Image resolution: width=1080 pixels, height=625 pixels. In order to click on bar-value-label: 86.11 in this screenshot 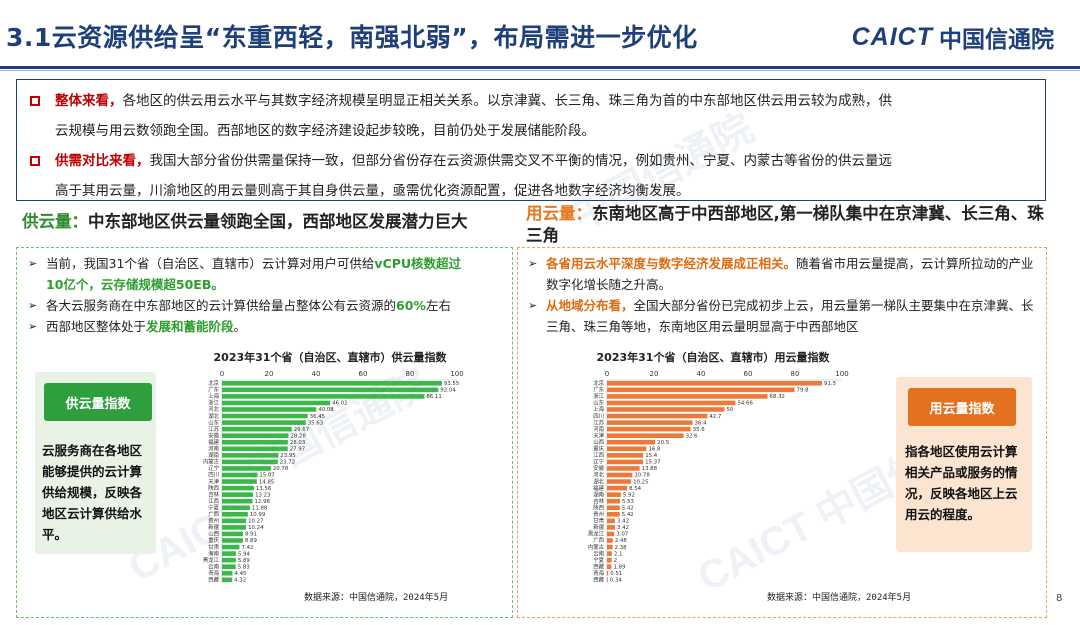, I will do `click(433, 397)`.